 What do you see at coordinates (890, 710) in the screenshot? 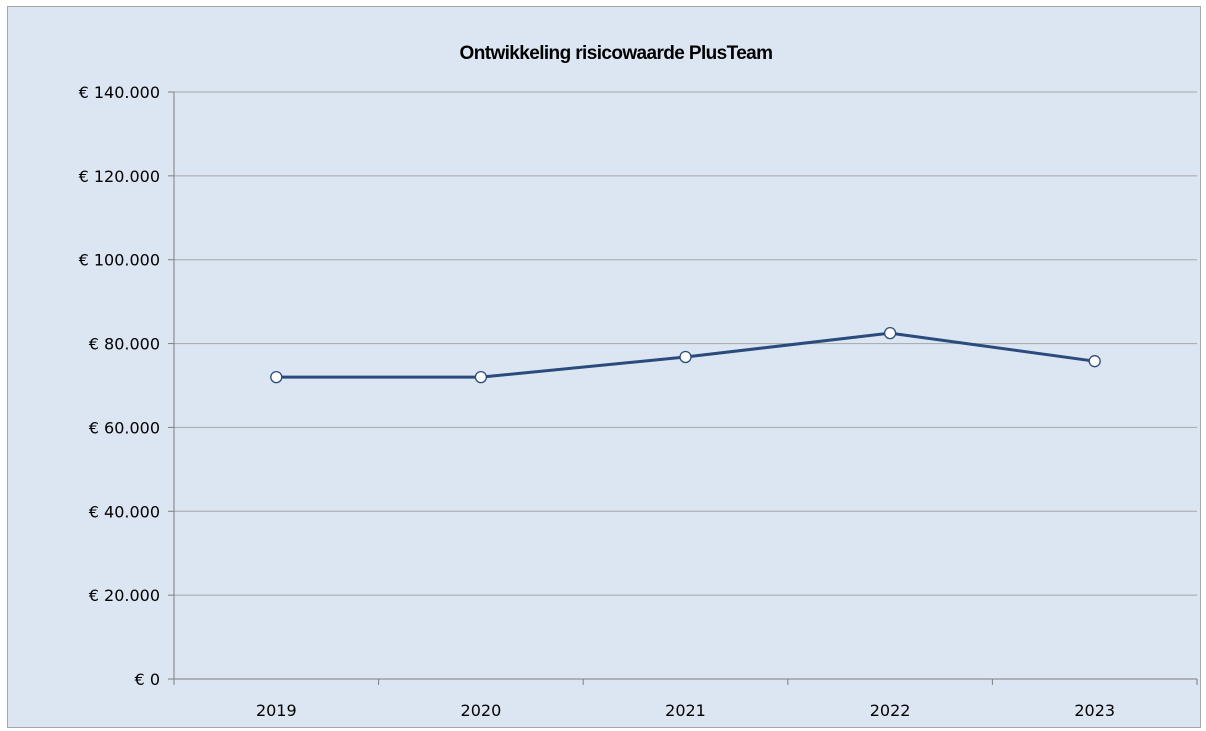
I see `x-tick-label: 2022` at bounding box center [890, 710].